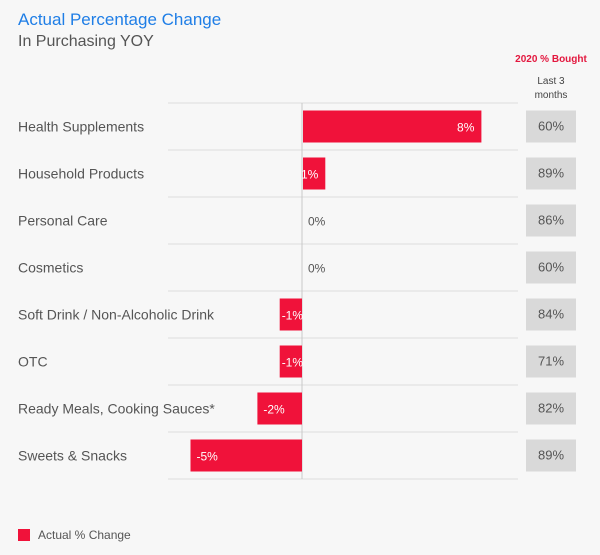 The image size is (600, 555). I want to click on chart-title: Actual Percentage Change, so click(120, 19).